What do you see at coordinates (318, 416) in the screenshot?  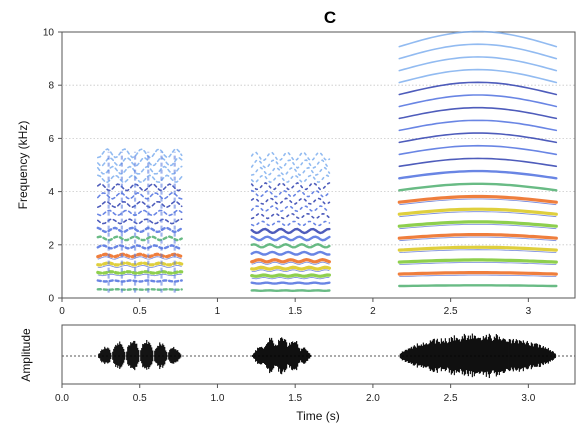 I see `x-axis-label-time: Time (s)` at bounding box center [318, 416].